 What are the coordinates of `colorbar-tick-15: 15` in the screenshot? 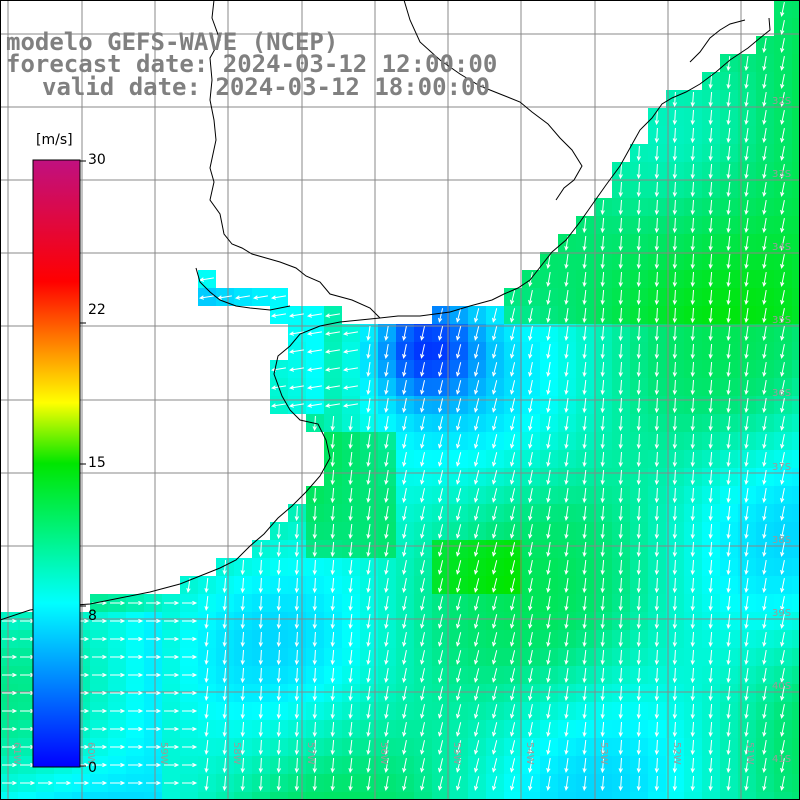 It's located at (97, 463).